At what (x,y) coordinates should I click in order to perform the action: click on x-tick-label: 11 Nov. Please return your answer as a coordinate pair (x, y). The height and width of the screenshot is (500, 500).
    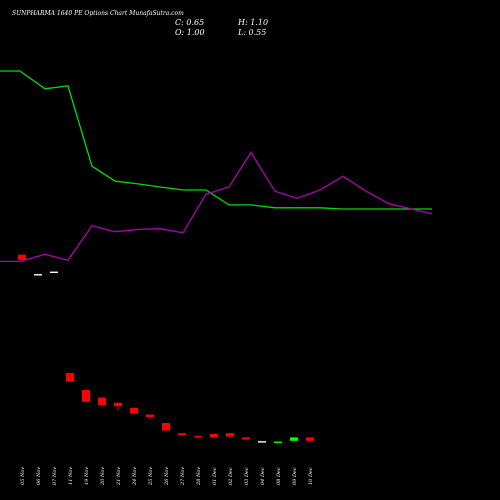
    Looking at the image, I should click on (71, 476).